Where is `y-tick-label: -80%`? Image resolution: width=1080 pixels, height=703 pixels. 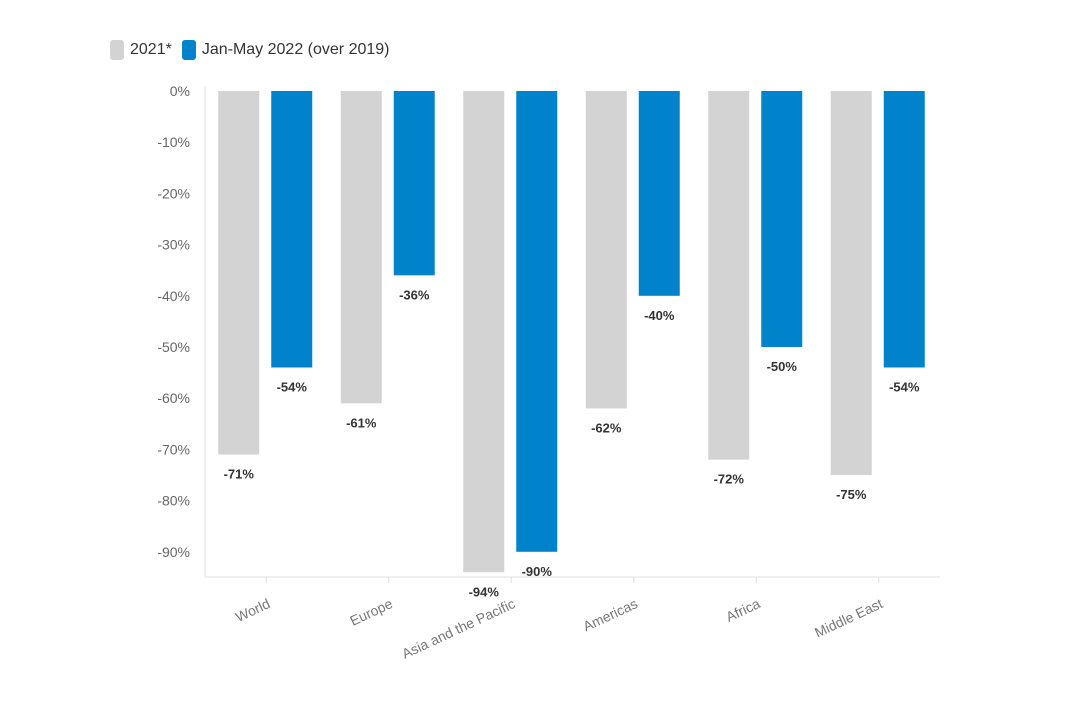
y-tick-label: -80% is located at coordinates (173, 501).